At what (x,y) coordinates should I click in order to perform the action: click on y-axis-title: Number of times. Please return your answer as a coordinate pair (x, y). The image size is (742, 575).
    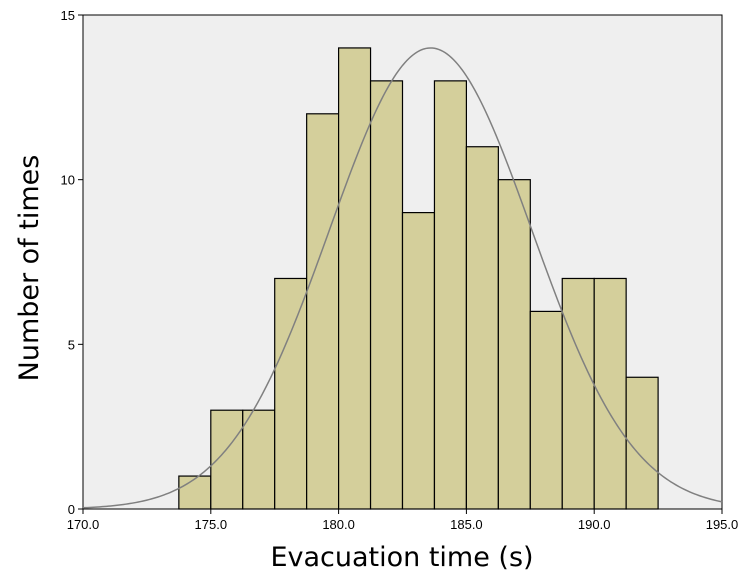
    Looking at the image, I should click on (29, 268).